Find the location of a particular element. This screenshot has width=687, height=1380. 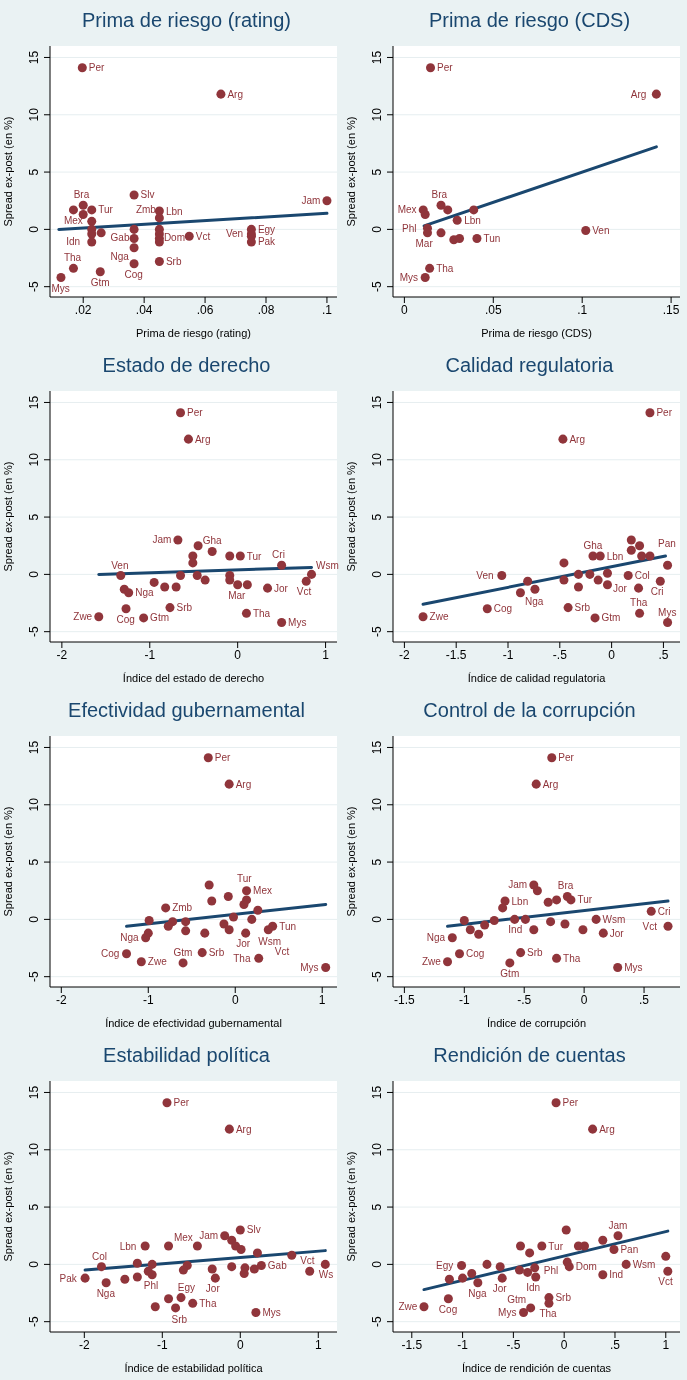

y-tick-label: 5 is located at coordinates (377, 172).